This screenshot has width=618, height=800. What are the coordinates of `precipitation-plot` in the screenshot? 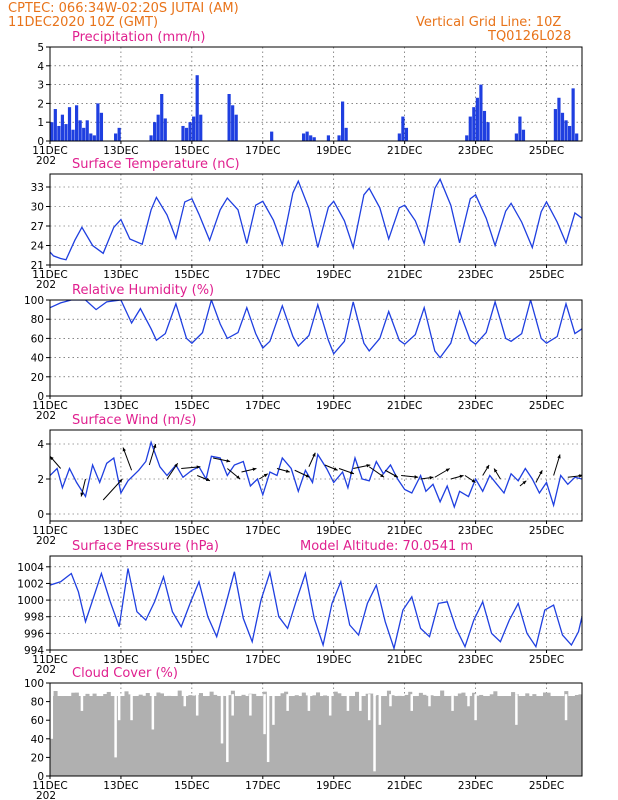 It's located at (314, 108).